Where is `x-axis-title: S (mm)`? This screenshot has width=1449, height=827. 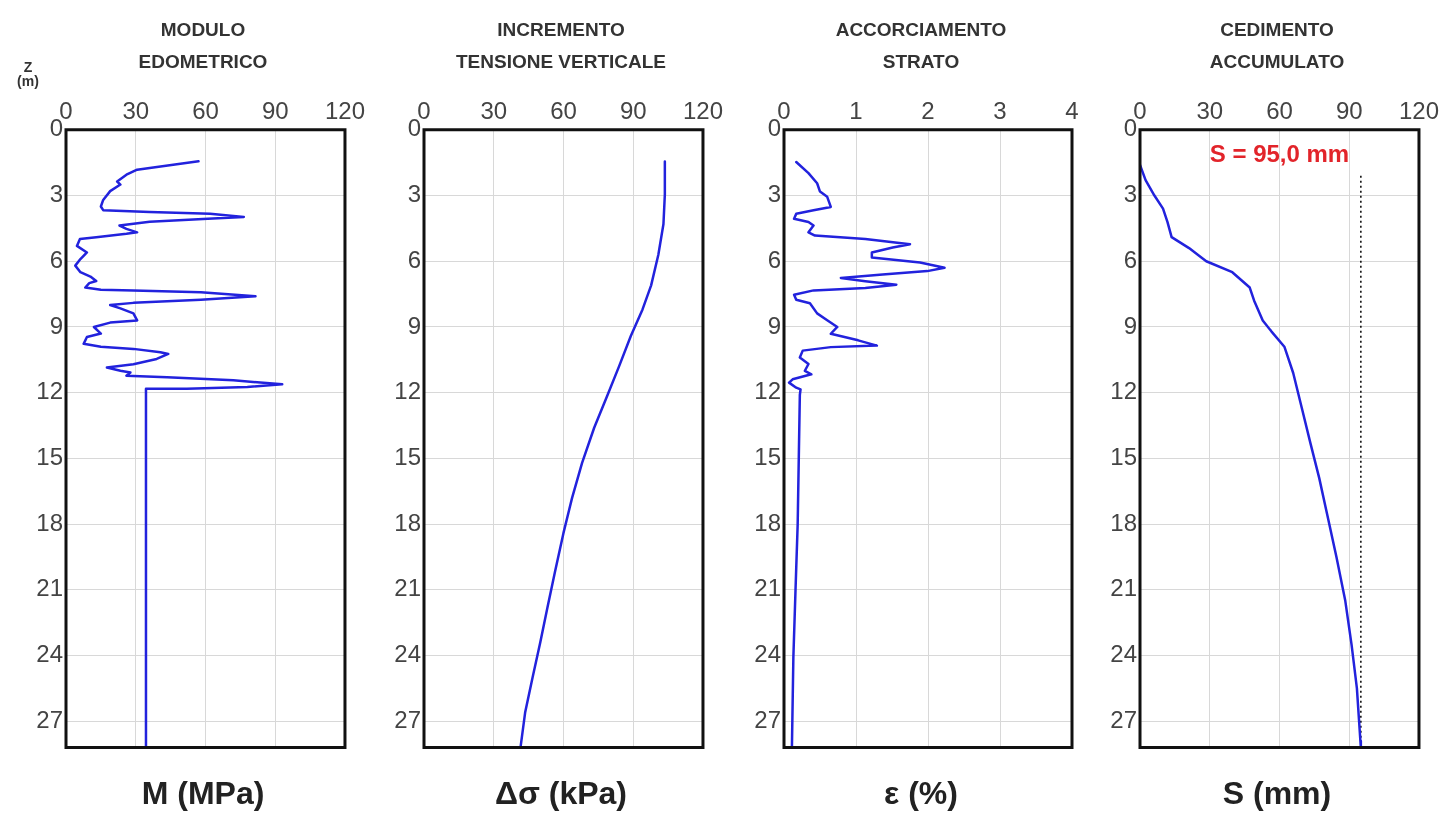
x-axis-title: S (mm) is located at coordinates (1277, 793).